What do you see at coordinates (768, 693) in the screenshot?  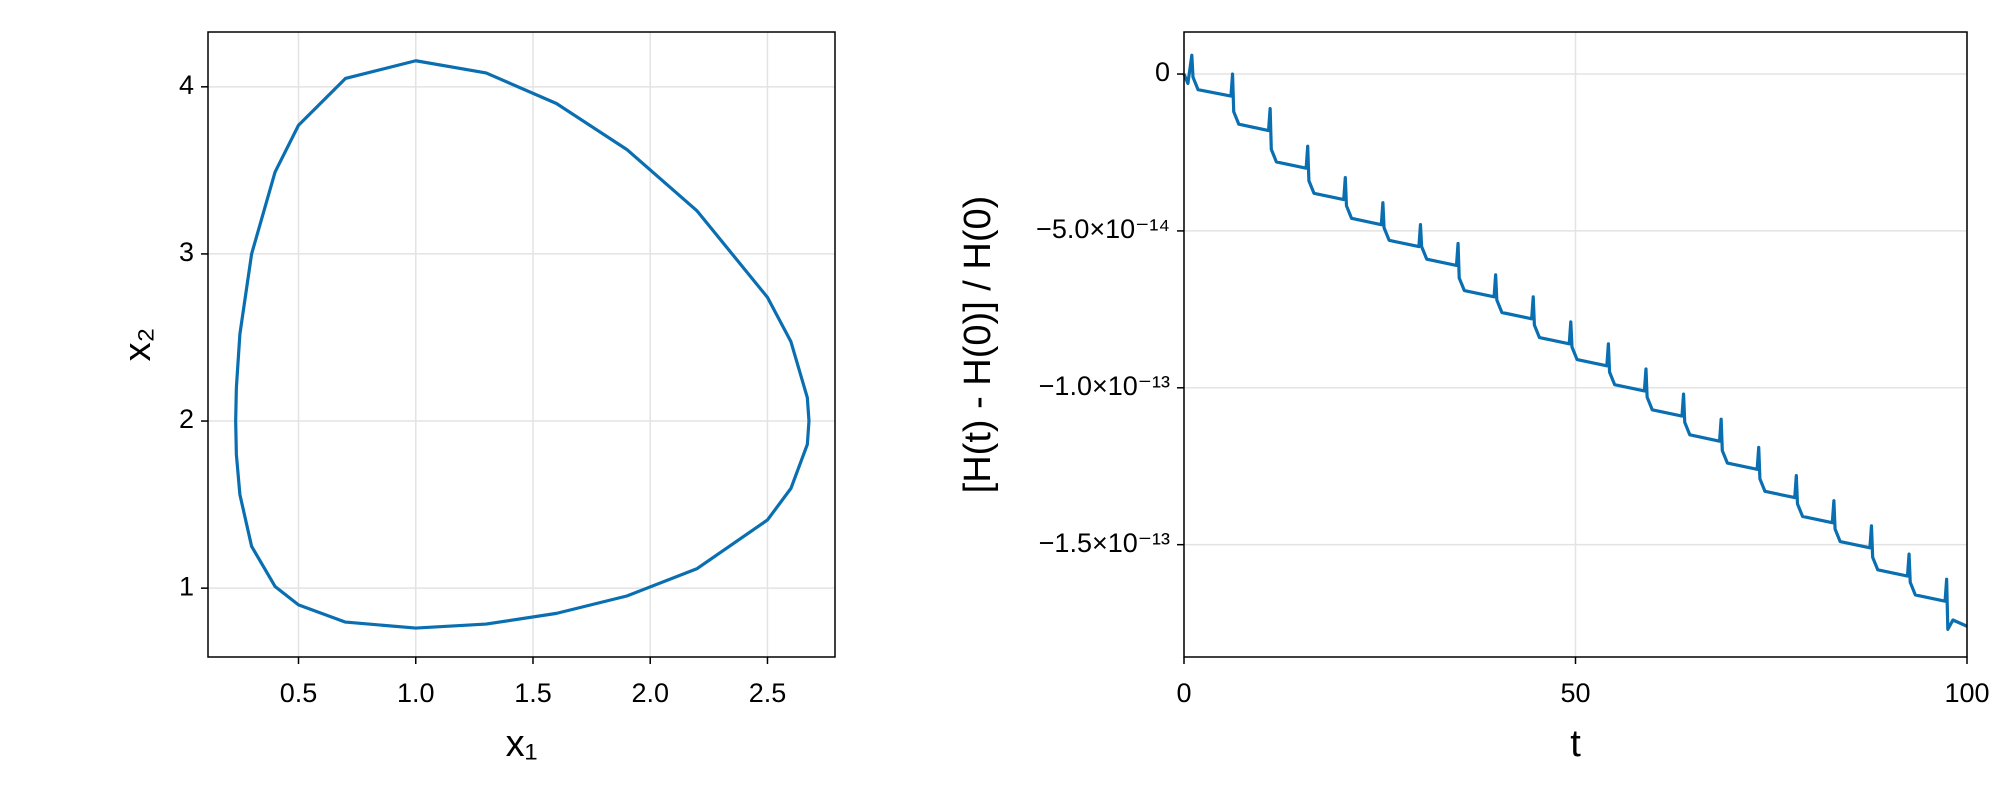 I see `x-tick-label: 2.5` at bounding box center [768, 693].